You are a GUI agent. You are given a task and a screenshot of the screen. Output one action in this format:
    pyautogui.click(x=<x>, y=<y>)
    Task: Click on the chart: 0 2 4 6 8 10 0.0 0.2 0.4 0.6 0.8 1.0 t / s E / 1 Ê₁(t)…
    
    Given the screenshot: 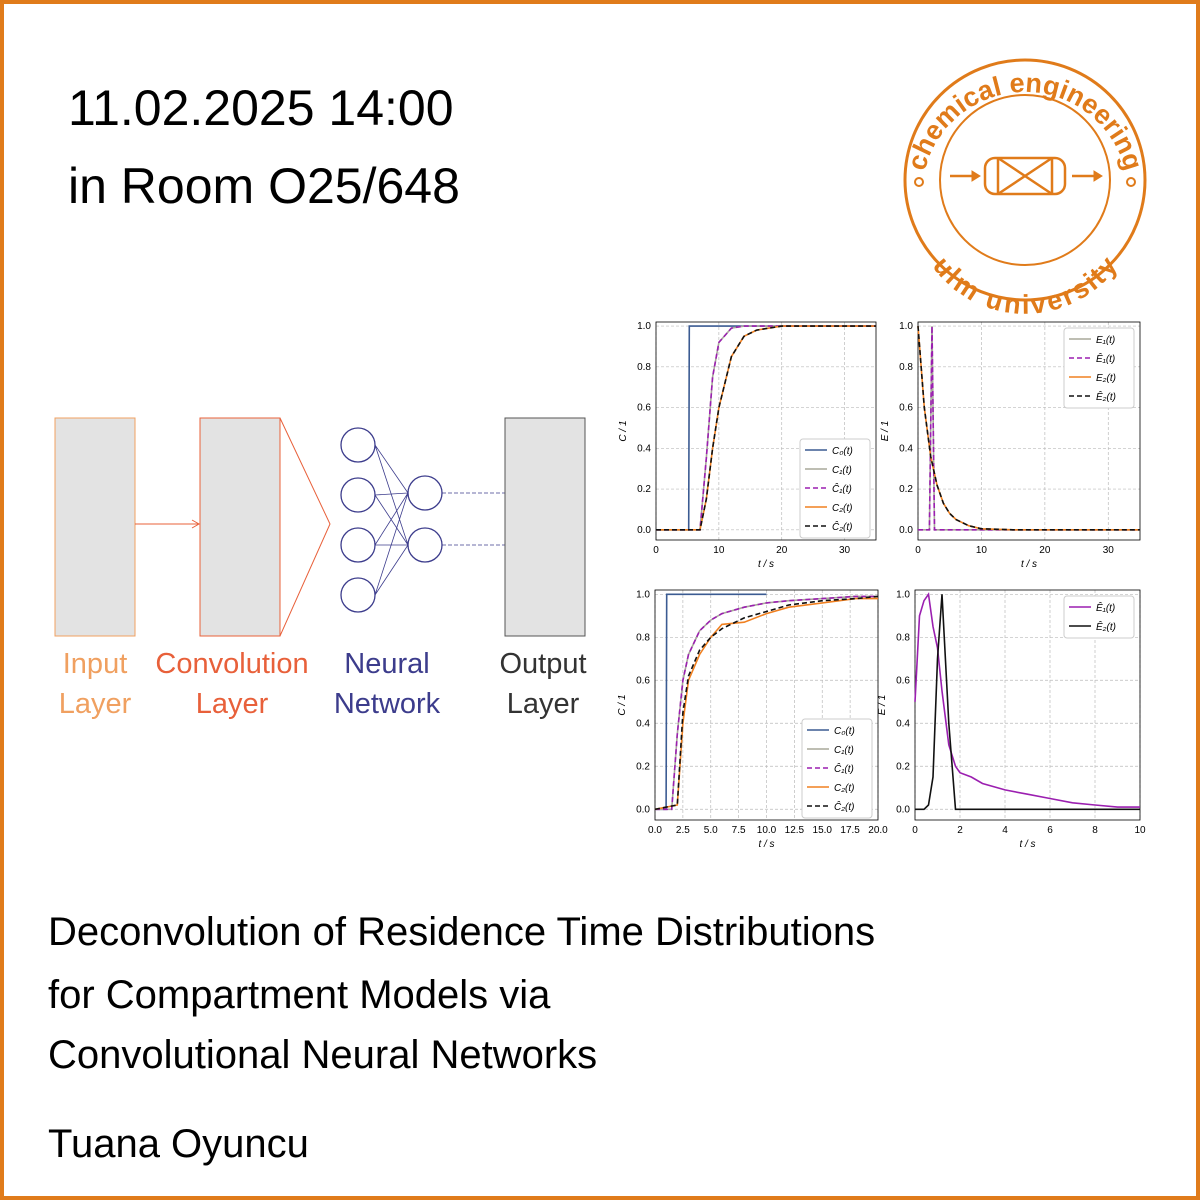 What is the action you would take?
    pyautogui.click(x=1011, y=719)
    